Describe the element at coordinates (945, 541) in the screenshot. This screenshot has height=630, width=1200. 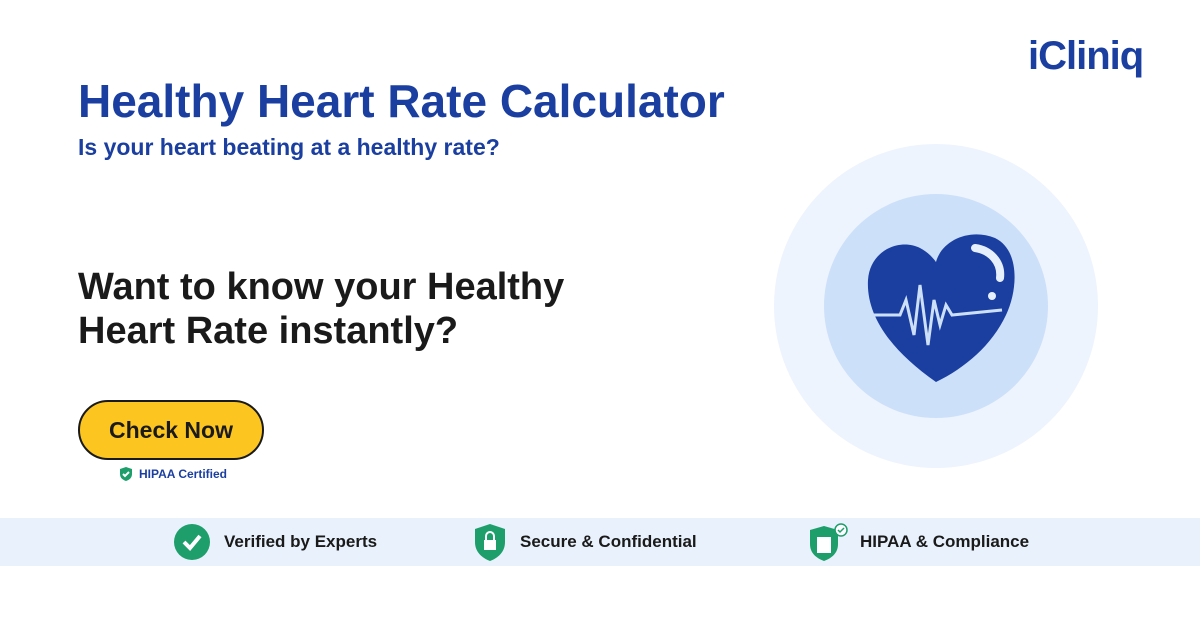
I see `feature-text: HIPAA & Compliance` at that location.